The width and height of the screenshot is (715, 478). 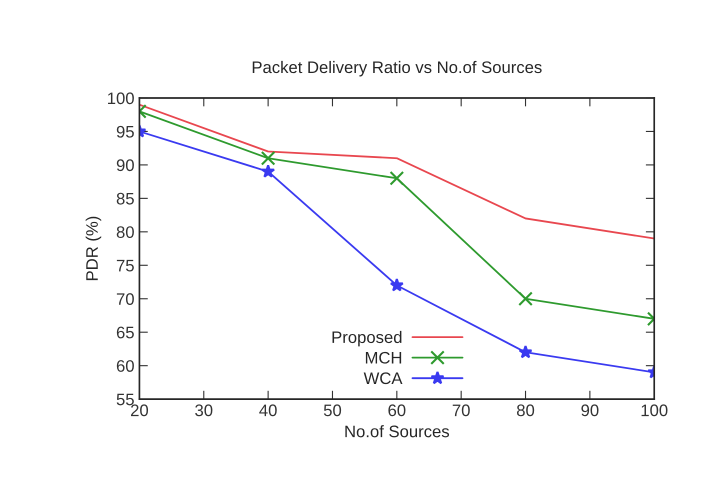 I want to click on y-tick-label: 55, so click(x=125, y=400).